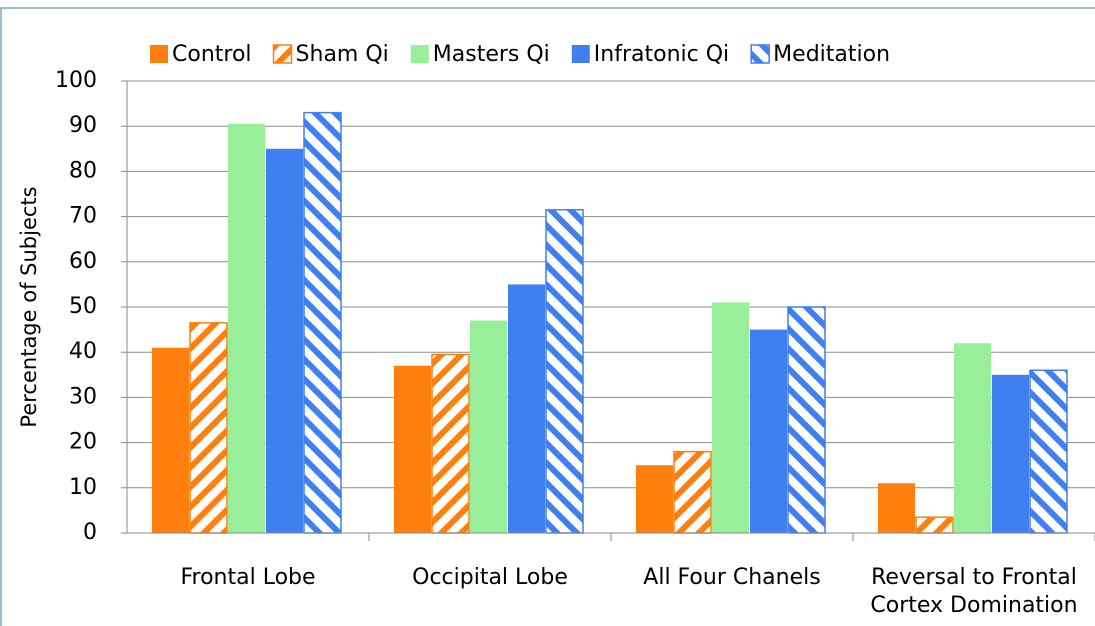 The width and height of the screenshot is (1095, 626). What do you see at coordinates (212, 54) in the screenshot?
I see `legend-label: Control` at bounding box center [212, 54].